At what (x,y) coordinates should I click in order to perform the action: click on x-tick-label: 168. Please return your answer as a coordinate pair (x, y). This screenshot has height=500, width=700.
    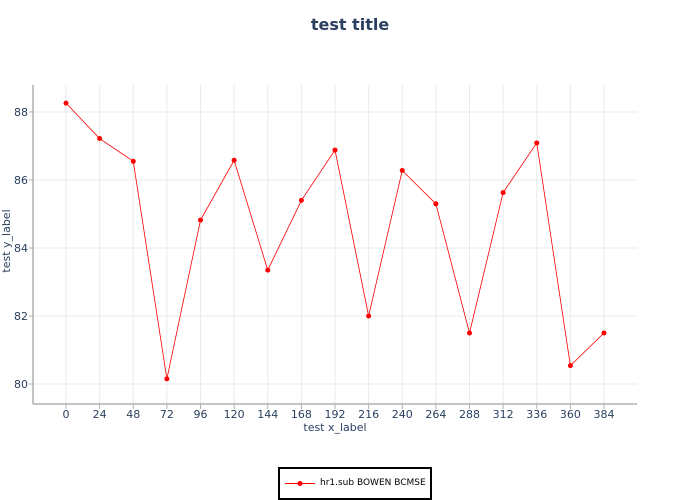
    Looking at the image, I should click on (301, 414).